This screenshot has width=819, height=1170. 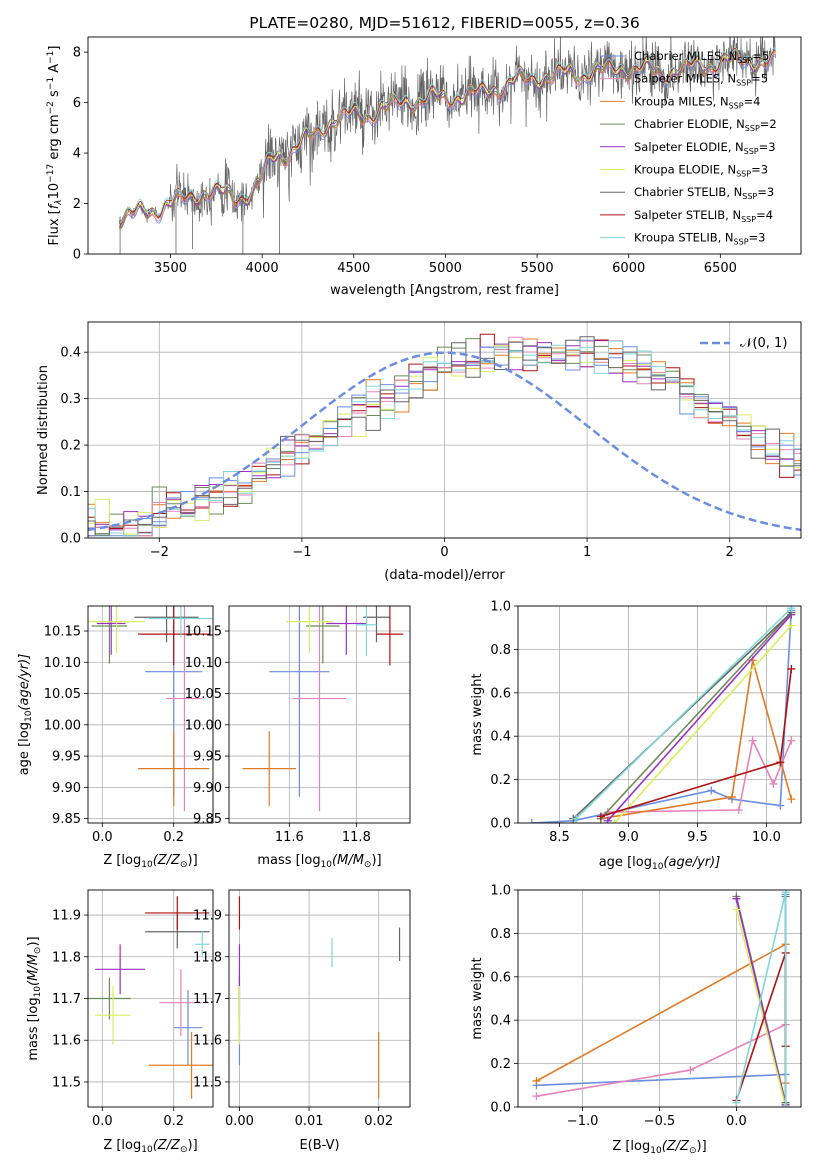 I want to click on mass-vs-EBV-axes: 0.00 0.01 0.02 11.5 11.6 11.7 11.8 11.9, so click(x=301, y=1009).